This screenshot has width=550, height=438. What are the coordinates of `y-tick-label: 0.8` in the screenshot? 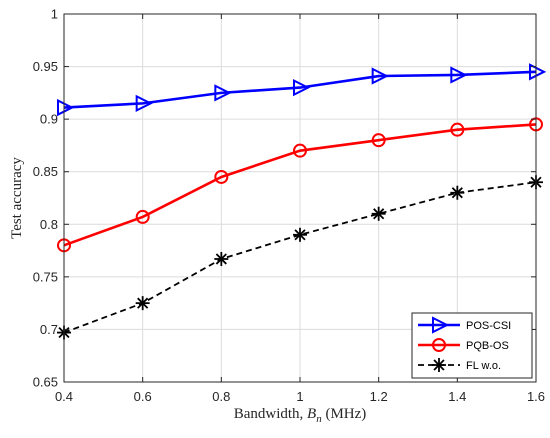 It's located at (49, 224).